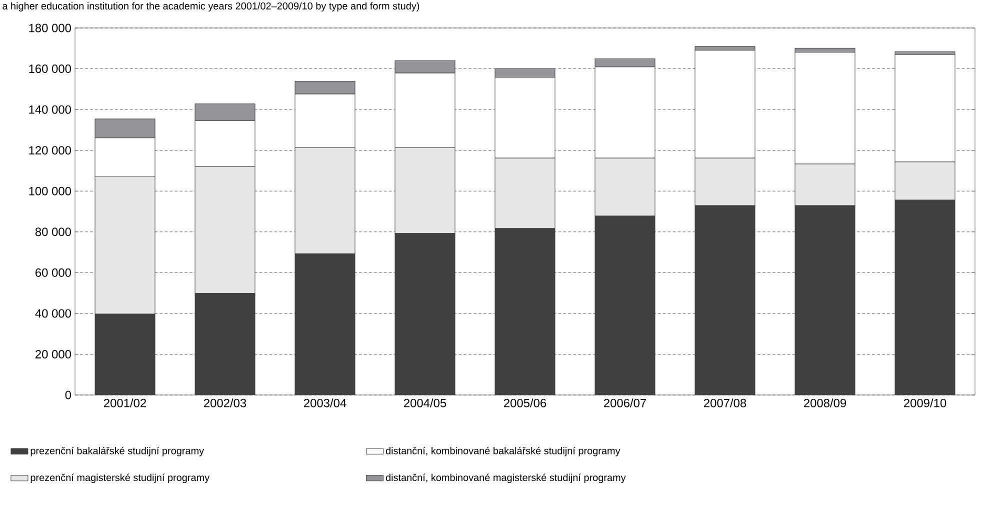 The height and width of the screenshot is (524, 985). Describe the element at coordinates (625, 403) in the screenshot. I see `x-tick-label: 2006/07` at that location.